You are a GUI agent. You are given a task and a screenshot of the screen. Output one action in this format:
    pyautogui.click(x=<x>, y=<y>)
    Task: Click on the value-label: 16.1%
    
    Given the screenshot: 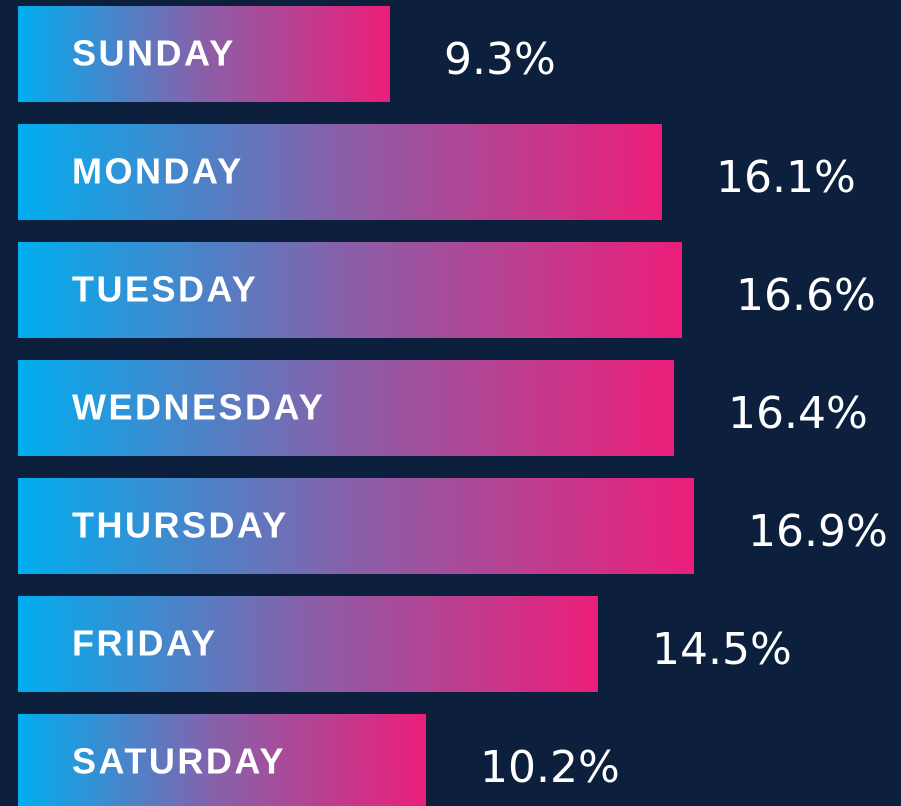 What is the action you would take?
    pyautogui.click(x=786, y=177)
    